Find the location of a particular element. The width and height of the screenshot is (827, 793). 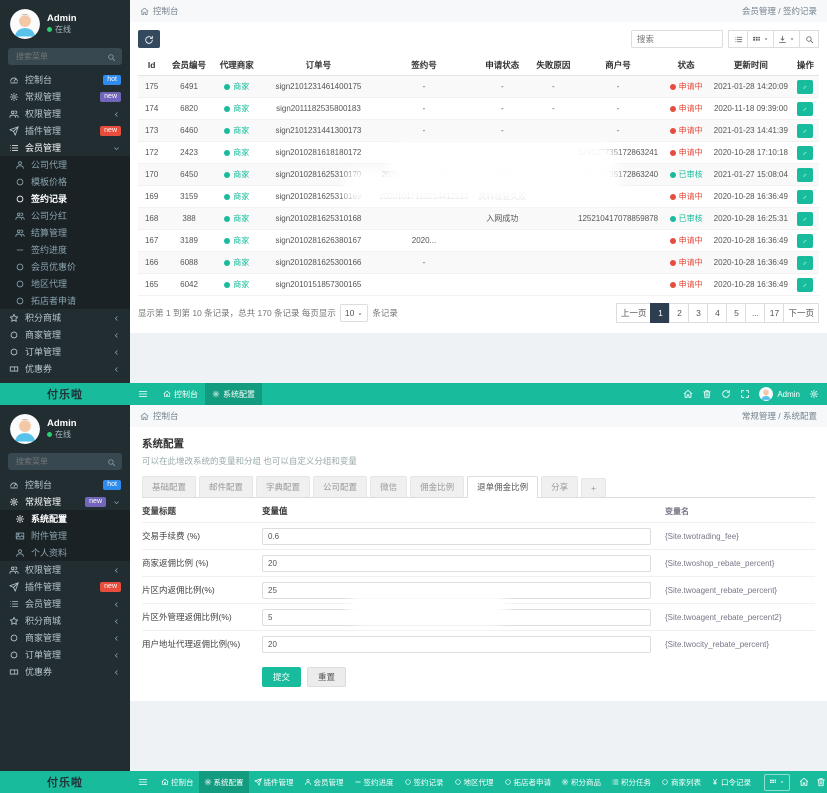

per-page-select: 10 is located at coordinates (354, 313).